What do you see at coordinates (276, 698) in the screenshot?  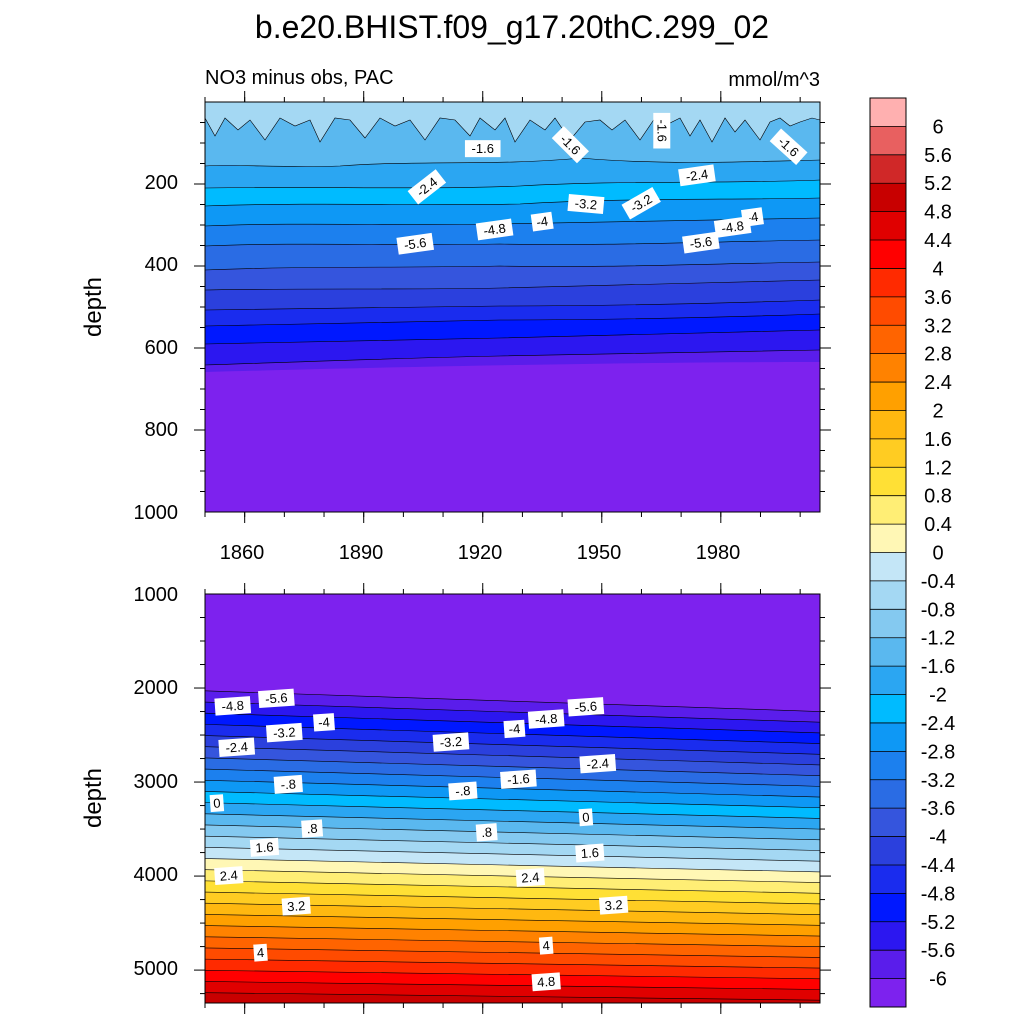 I see `contour-label: -5.6` at bounding box center [276, 698].